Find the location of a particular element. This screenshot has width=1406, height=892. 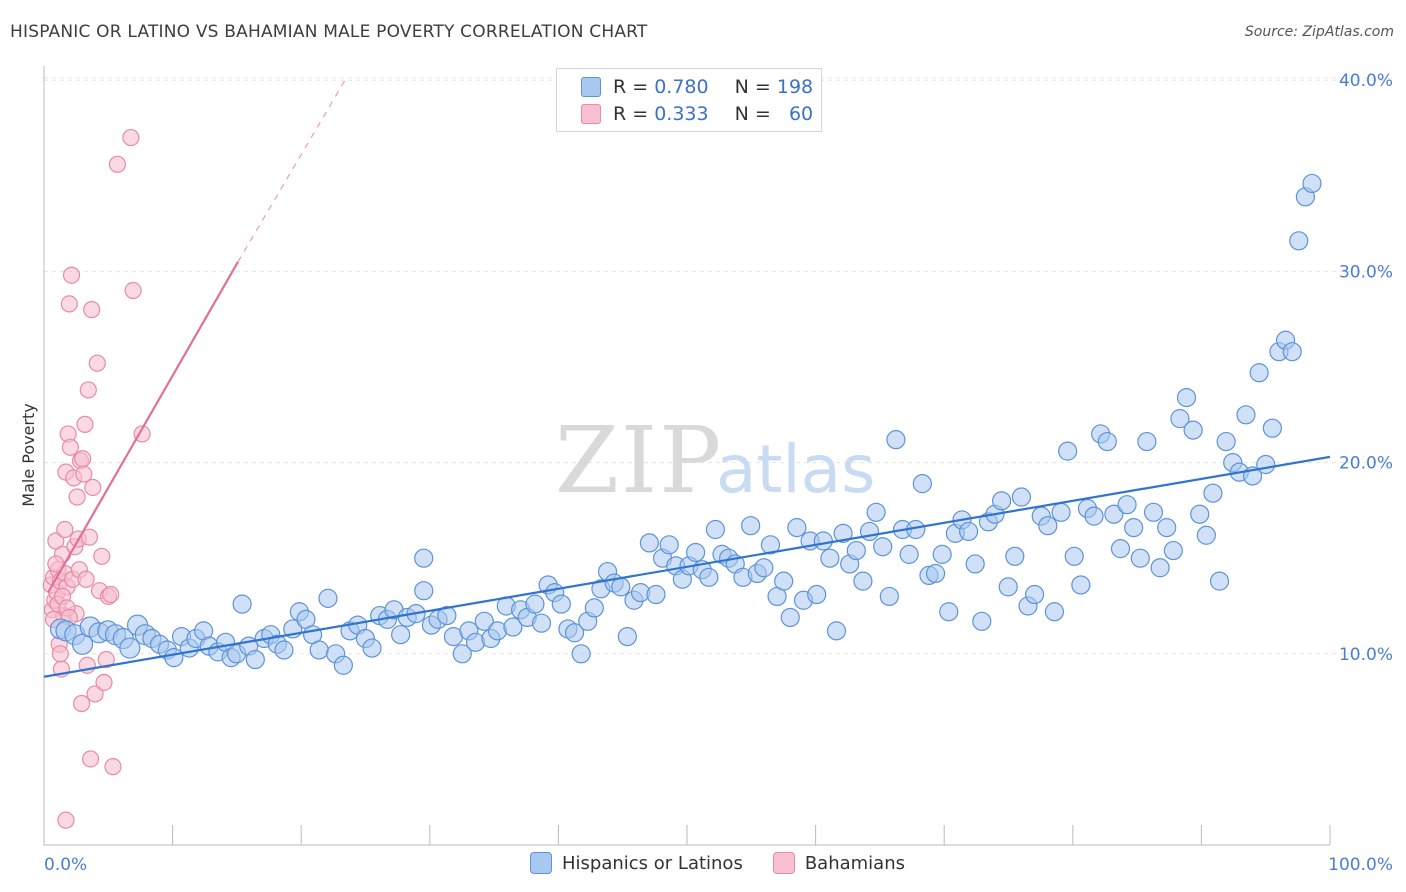

watermark-zip: ZIP is located at coordinates (639, 460).